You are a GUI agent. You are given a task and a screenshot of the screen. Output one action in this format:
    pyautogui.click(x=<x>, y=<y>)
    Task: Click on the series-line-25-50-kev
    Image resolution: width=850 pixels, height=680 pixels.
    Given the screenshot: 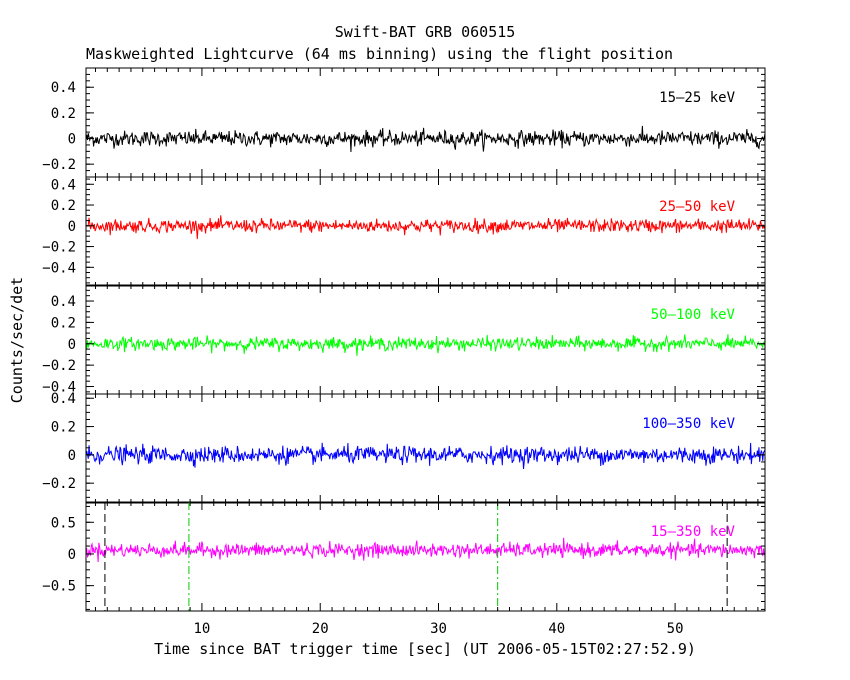 What is the action you would take?
    pyautogui.click(x=425, y=227)
    